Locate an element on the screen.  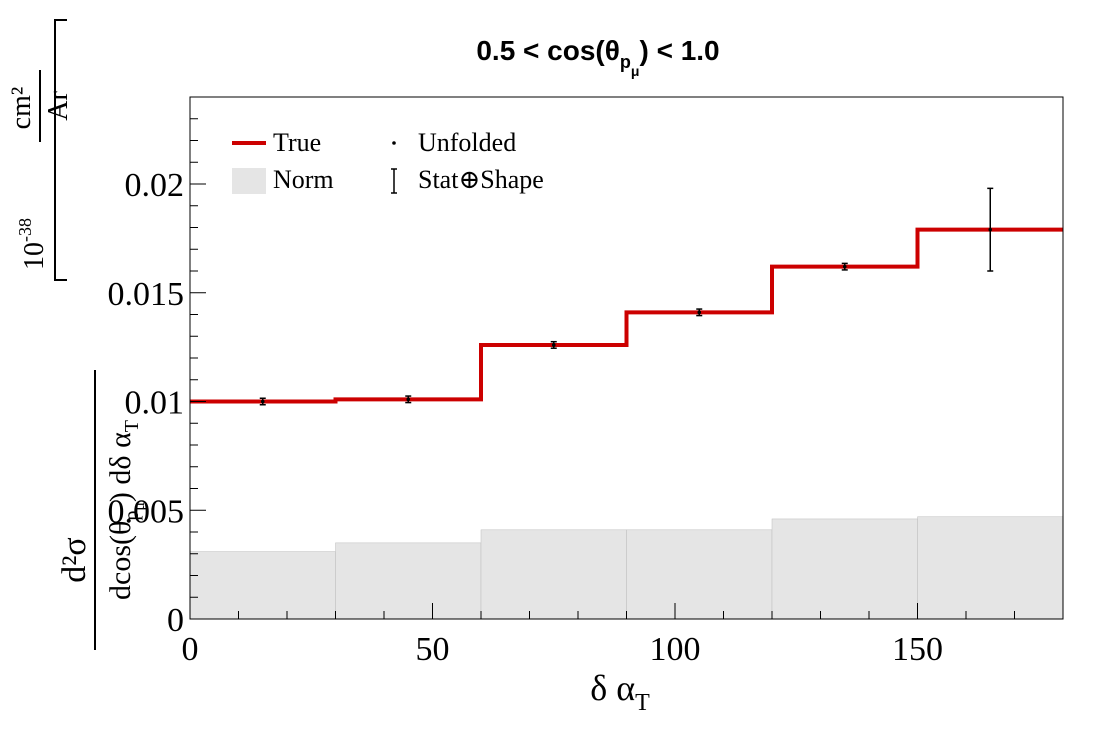
y-label-unit-prefix: 10-38 is located at coordinates (32, 244).